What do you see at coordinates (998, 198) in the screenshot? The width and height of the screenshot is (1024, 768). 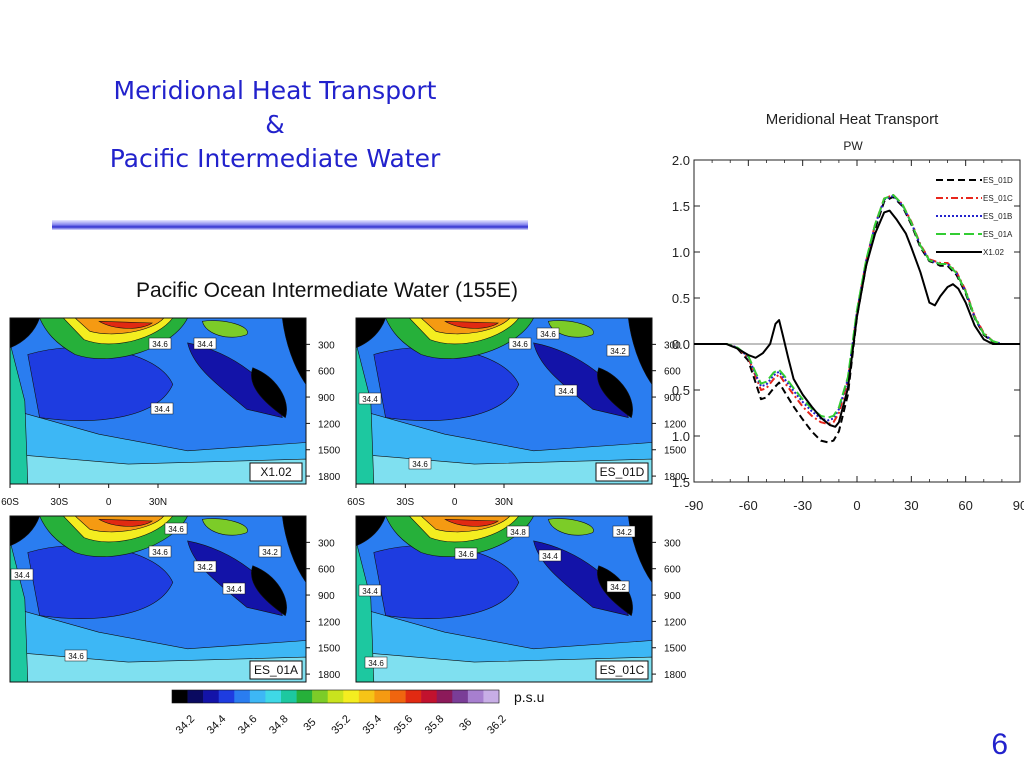 I see `legend-label: ES_01C` at bounding box center [998, 198].